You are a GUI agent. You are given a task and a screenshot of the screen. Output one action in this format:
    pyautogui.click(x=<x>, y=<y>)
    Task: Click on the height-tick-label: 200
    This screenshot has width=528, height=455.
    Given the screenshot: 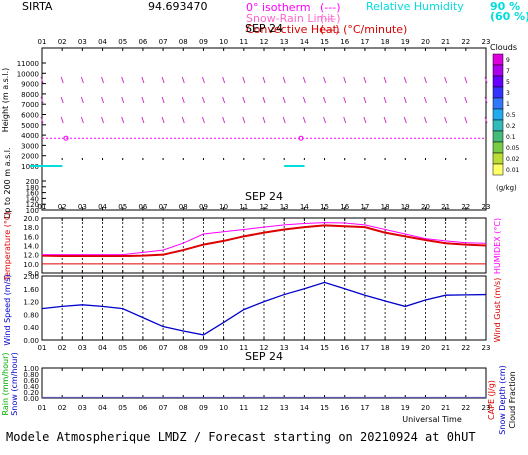 What is the action you would take?
    pyautogui.click(x=32, y=182)
    